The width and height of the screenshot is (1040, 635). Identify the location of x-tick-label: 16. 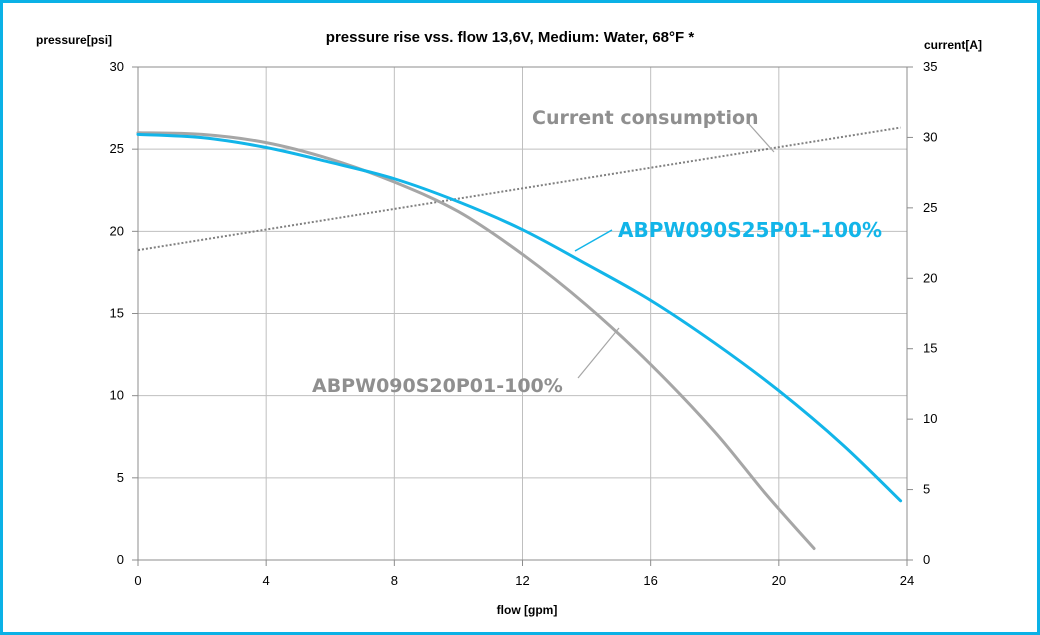
(650, 580).